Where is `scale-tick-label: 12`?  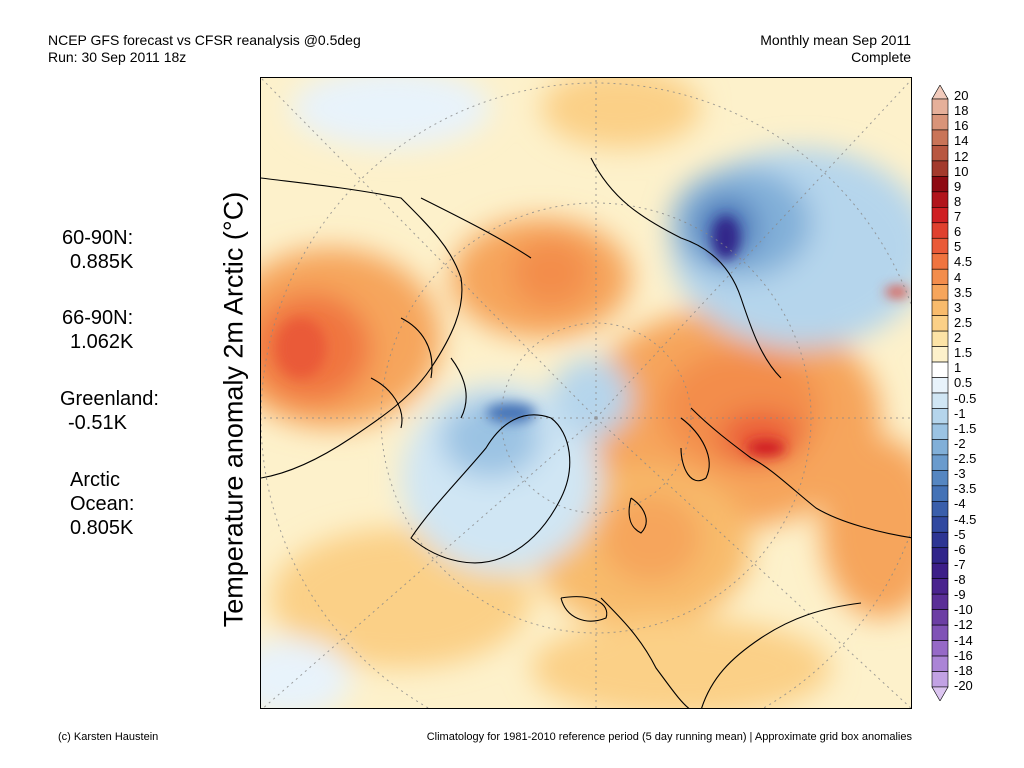 scale-tick-label: 12 is located at coordinates (961, 156).